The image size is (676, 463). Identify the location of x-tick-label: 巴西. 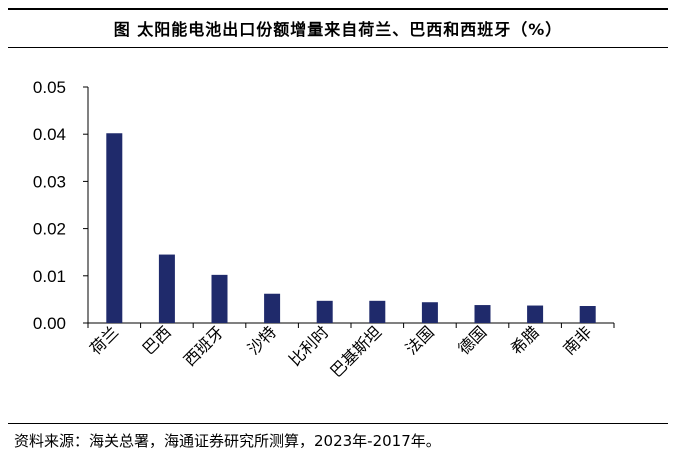
(157, 340).